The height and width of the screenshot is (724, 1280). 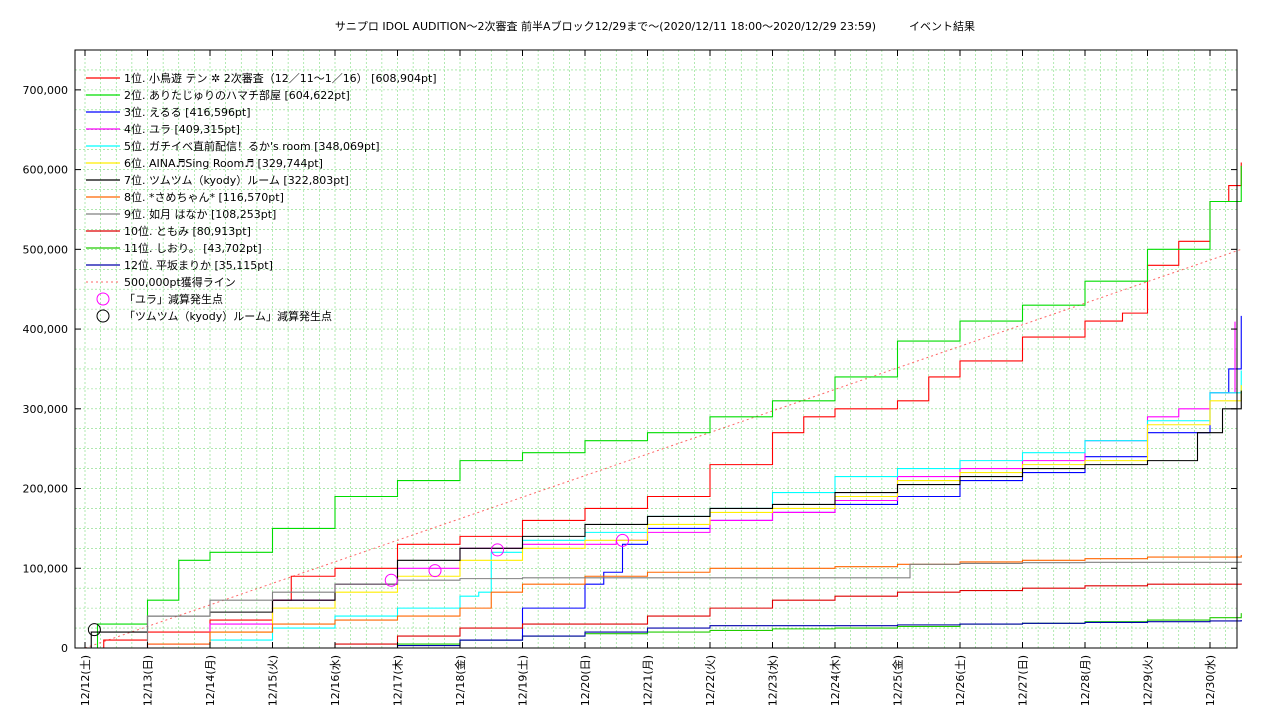 I want to click on legend-label: 2位. ありたじゅりのハマチ部屋 [604,622pt], so click(x=237, y=95).